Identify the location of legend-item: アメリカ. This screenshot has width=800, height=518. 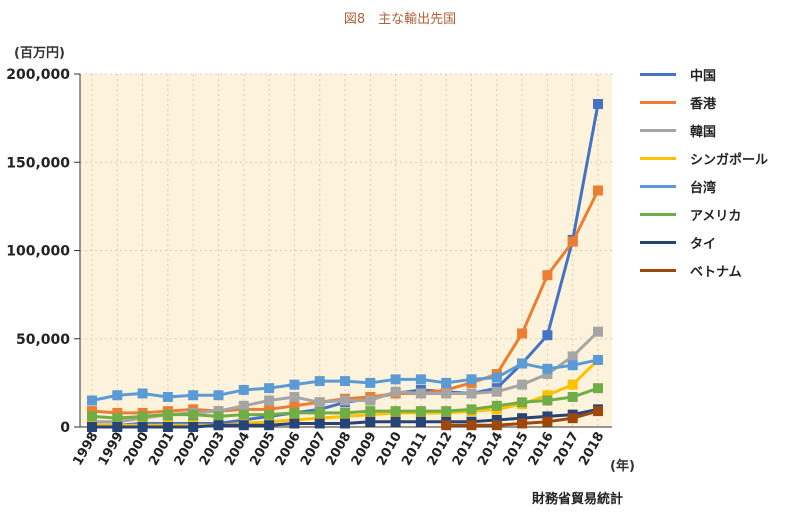
(704, 214).